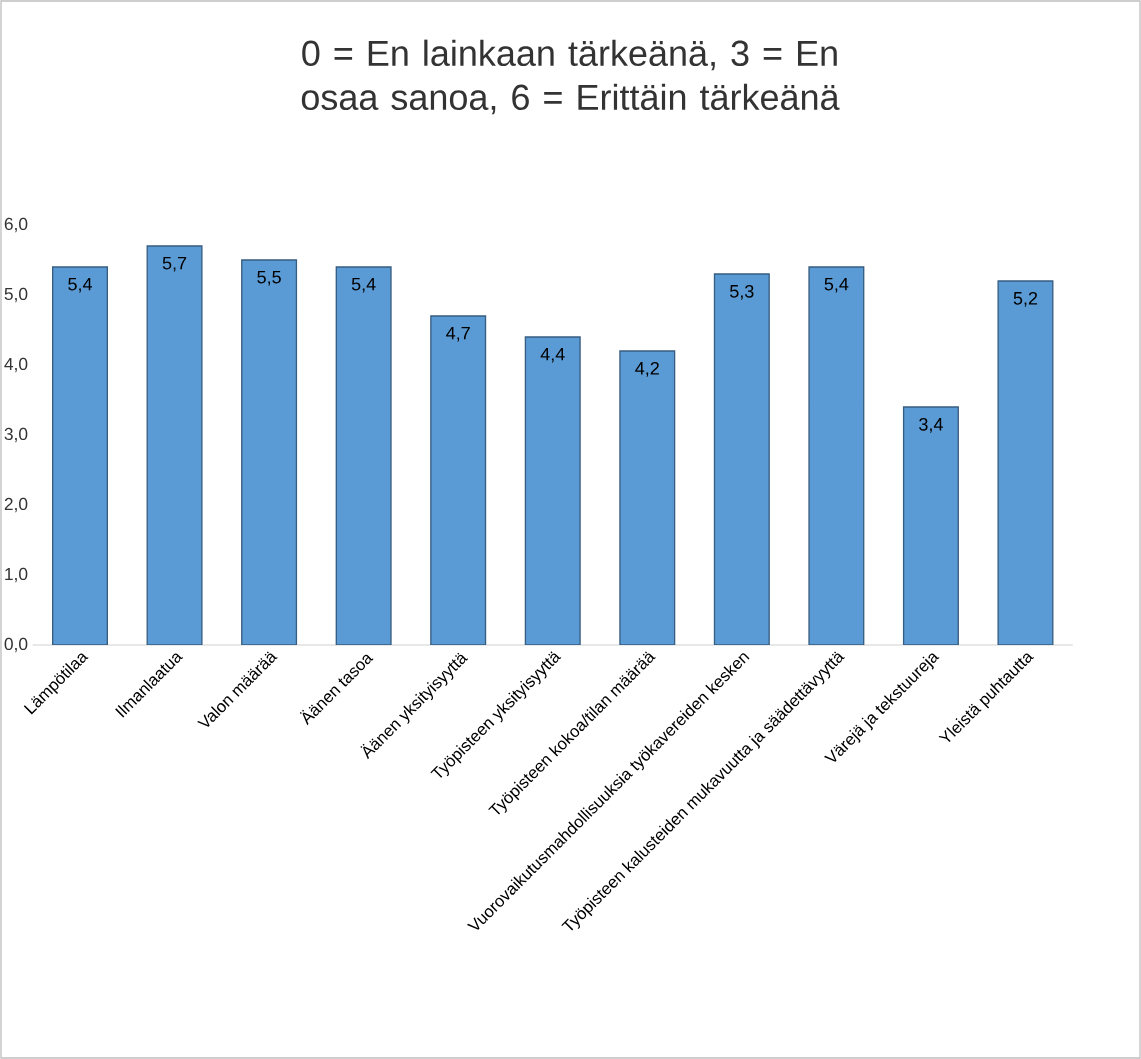 This screenshot has height=1059, width=1141. I want to click on data-label: 5,7, so click(174, 264).